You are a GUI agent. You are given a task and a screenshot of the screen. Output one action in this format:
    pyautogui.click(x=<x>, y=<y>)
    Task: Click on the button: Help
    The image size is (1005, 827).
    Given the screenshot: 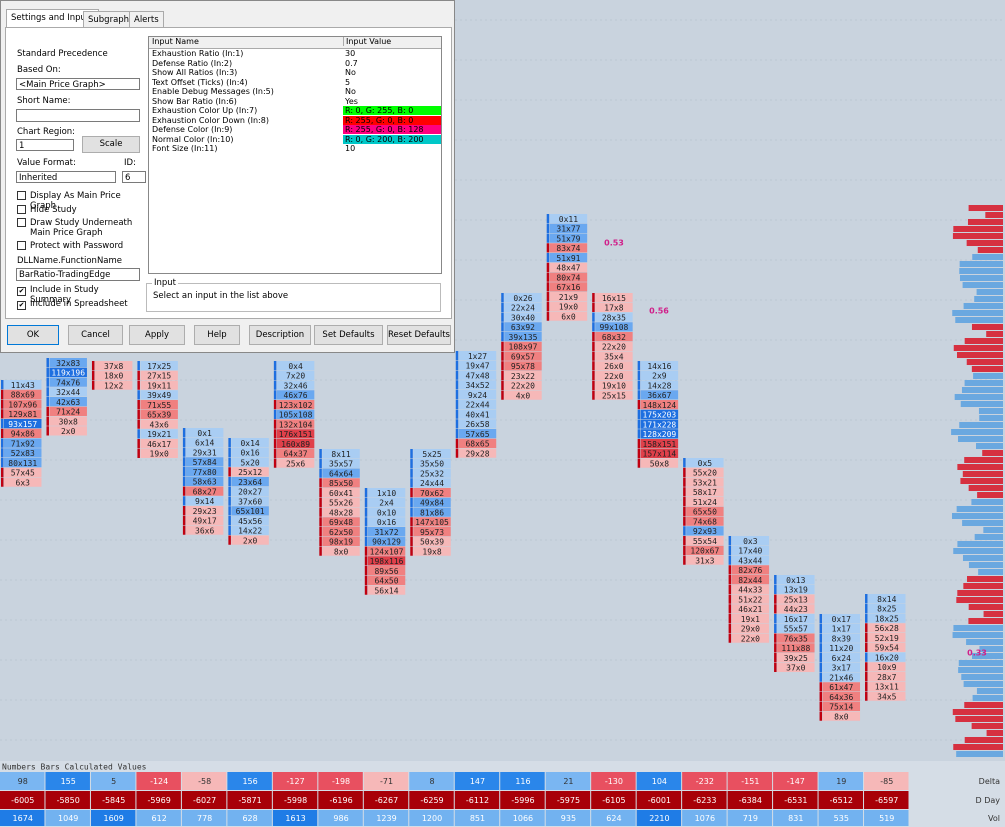 What is the action you would take?
    pyautogui.click(x=217, y=335)
    